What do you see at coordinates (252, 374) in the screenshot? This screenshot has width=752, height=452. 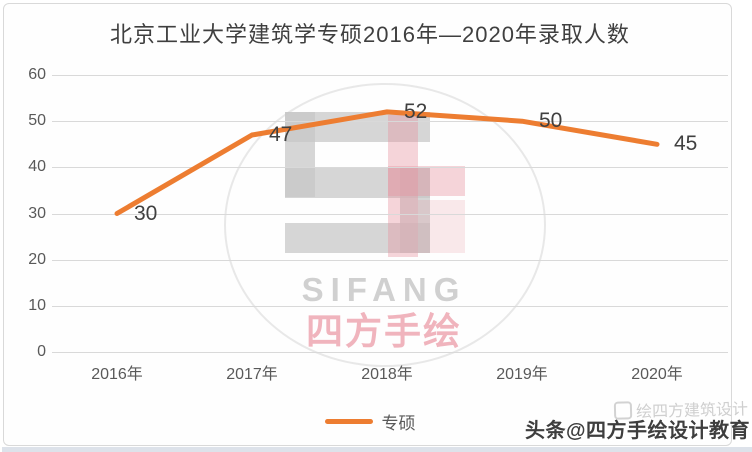 I see `x-axis-label: 2017年` at bounding box center [252, 374].